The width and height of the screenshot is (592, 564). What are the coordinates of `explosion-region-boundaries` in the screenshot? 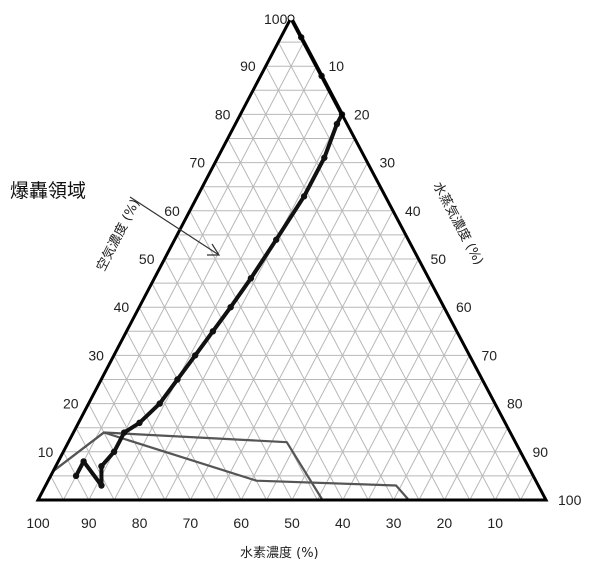 It's located at (231, 466).